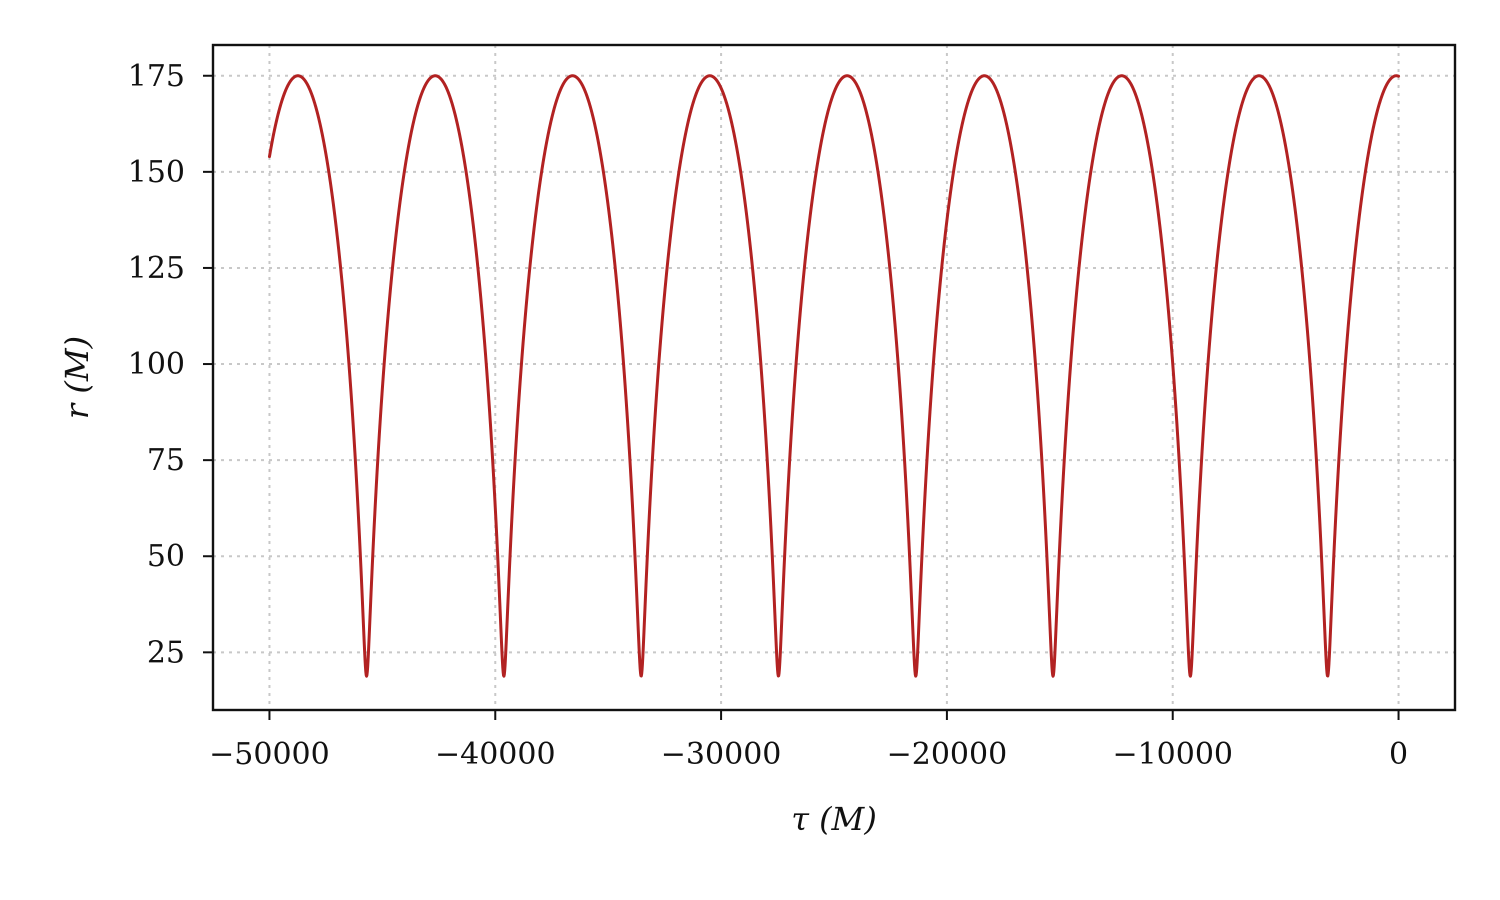  What do you see at coordinates (721, 754) in the screenshot?
I see `x-tick-label: −30000` at bounding box center [721, 754].